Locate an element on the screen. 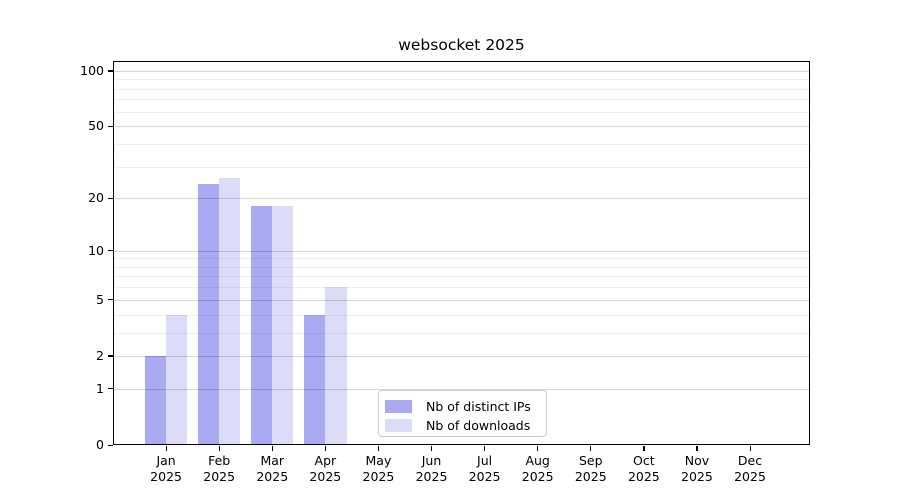 The height and width of the screenshot is (500, 900). y-tick-label: 100 is located at coordinates (92, 70).